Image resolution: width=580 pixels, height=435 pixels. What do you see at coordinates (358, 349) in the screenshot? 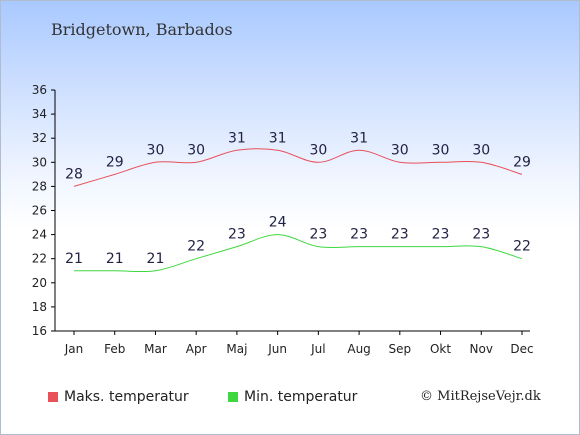
I see `x-tick-label: Aug` at bounding box center [358, 349].